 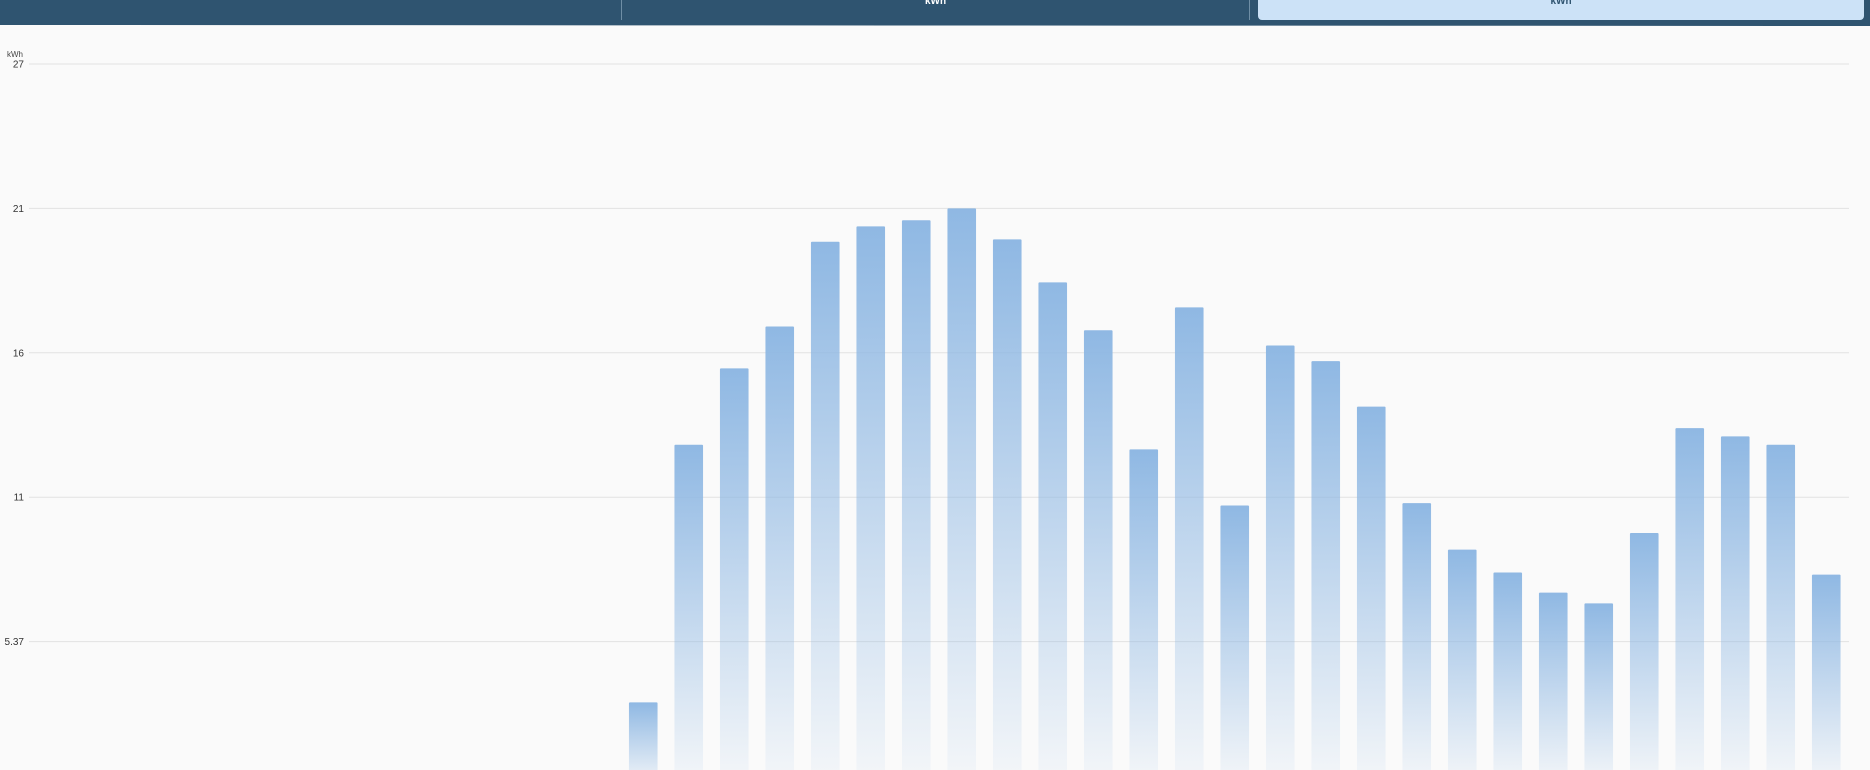 I want to click on y-tick-label: 11, so click(x=19, y=498).